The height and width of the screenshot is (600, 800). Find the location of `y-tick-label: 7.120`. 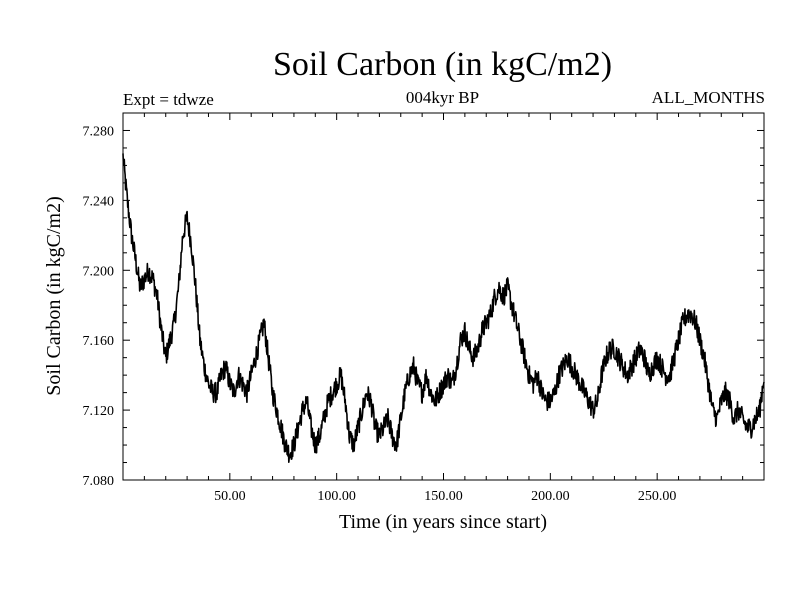

y-tick-label: 7.120 is located at coordinates (99, 411).